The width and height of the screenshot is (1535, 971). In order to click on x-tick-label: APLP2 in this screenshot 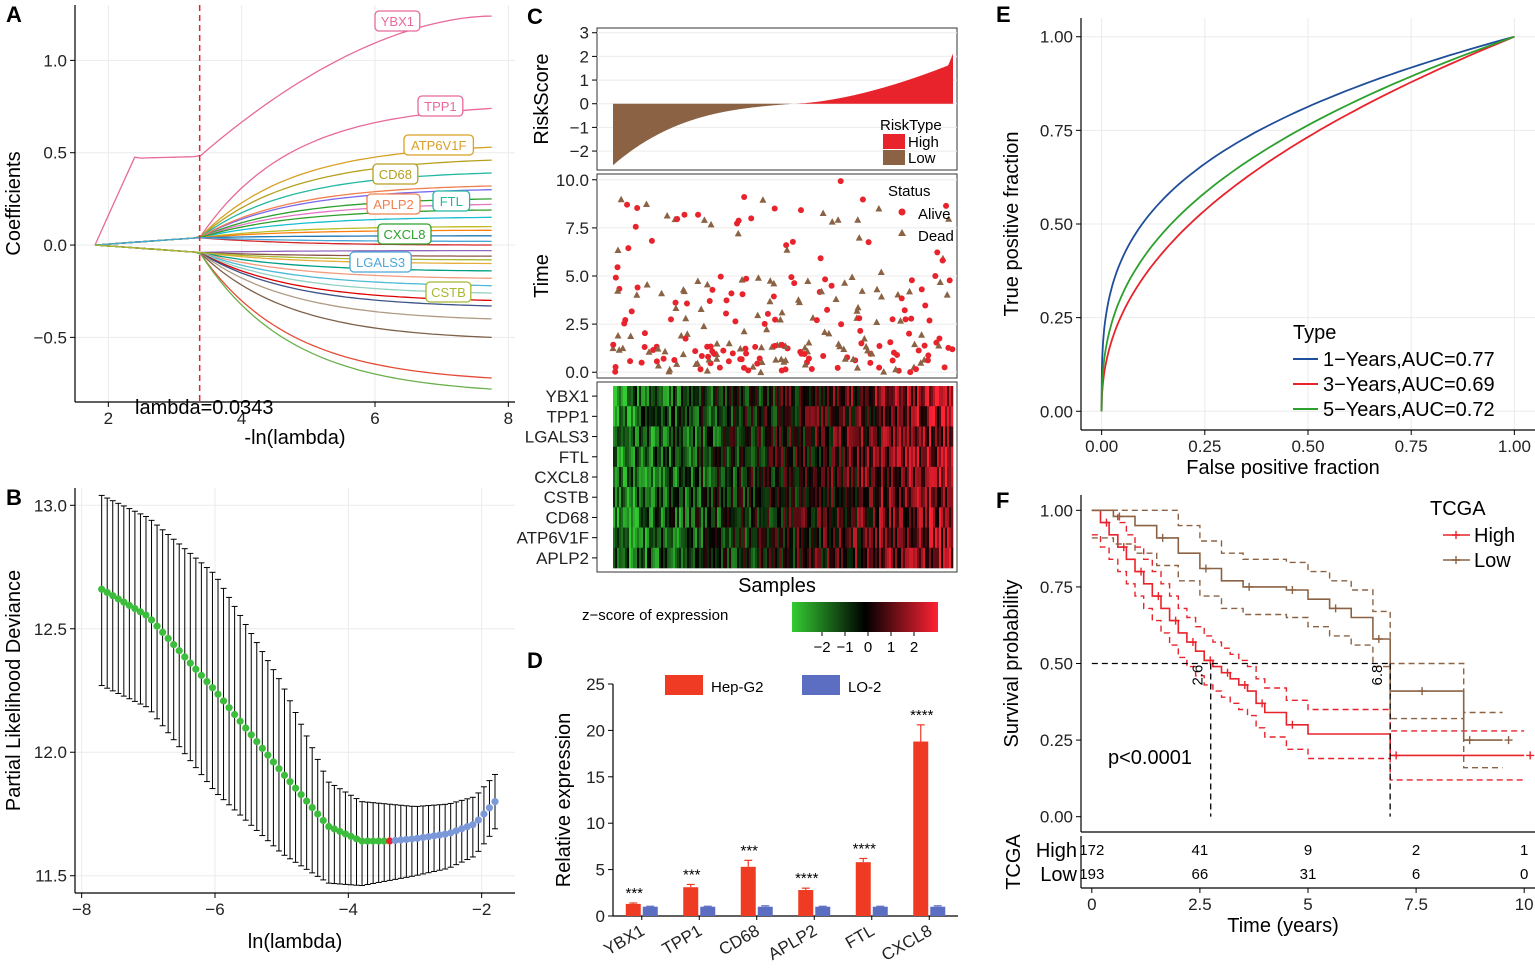, I will do `click(792, 942)`.